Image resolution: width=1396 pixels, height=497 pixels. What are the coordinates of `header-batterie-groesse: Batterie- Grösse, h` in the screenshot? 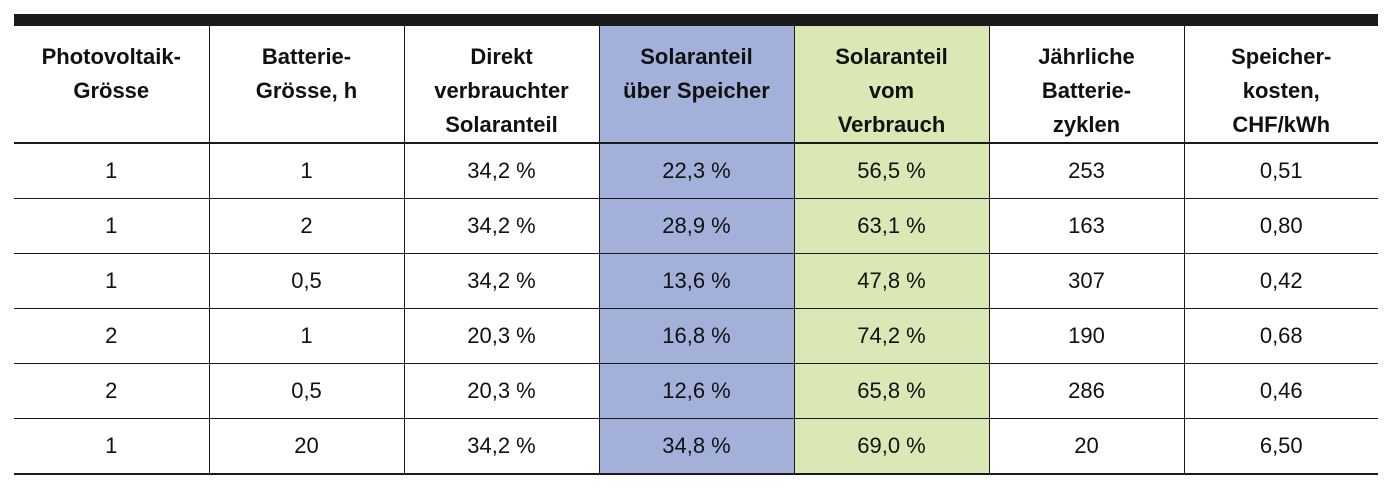 It's located at (306, 82).